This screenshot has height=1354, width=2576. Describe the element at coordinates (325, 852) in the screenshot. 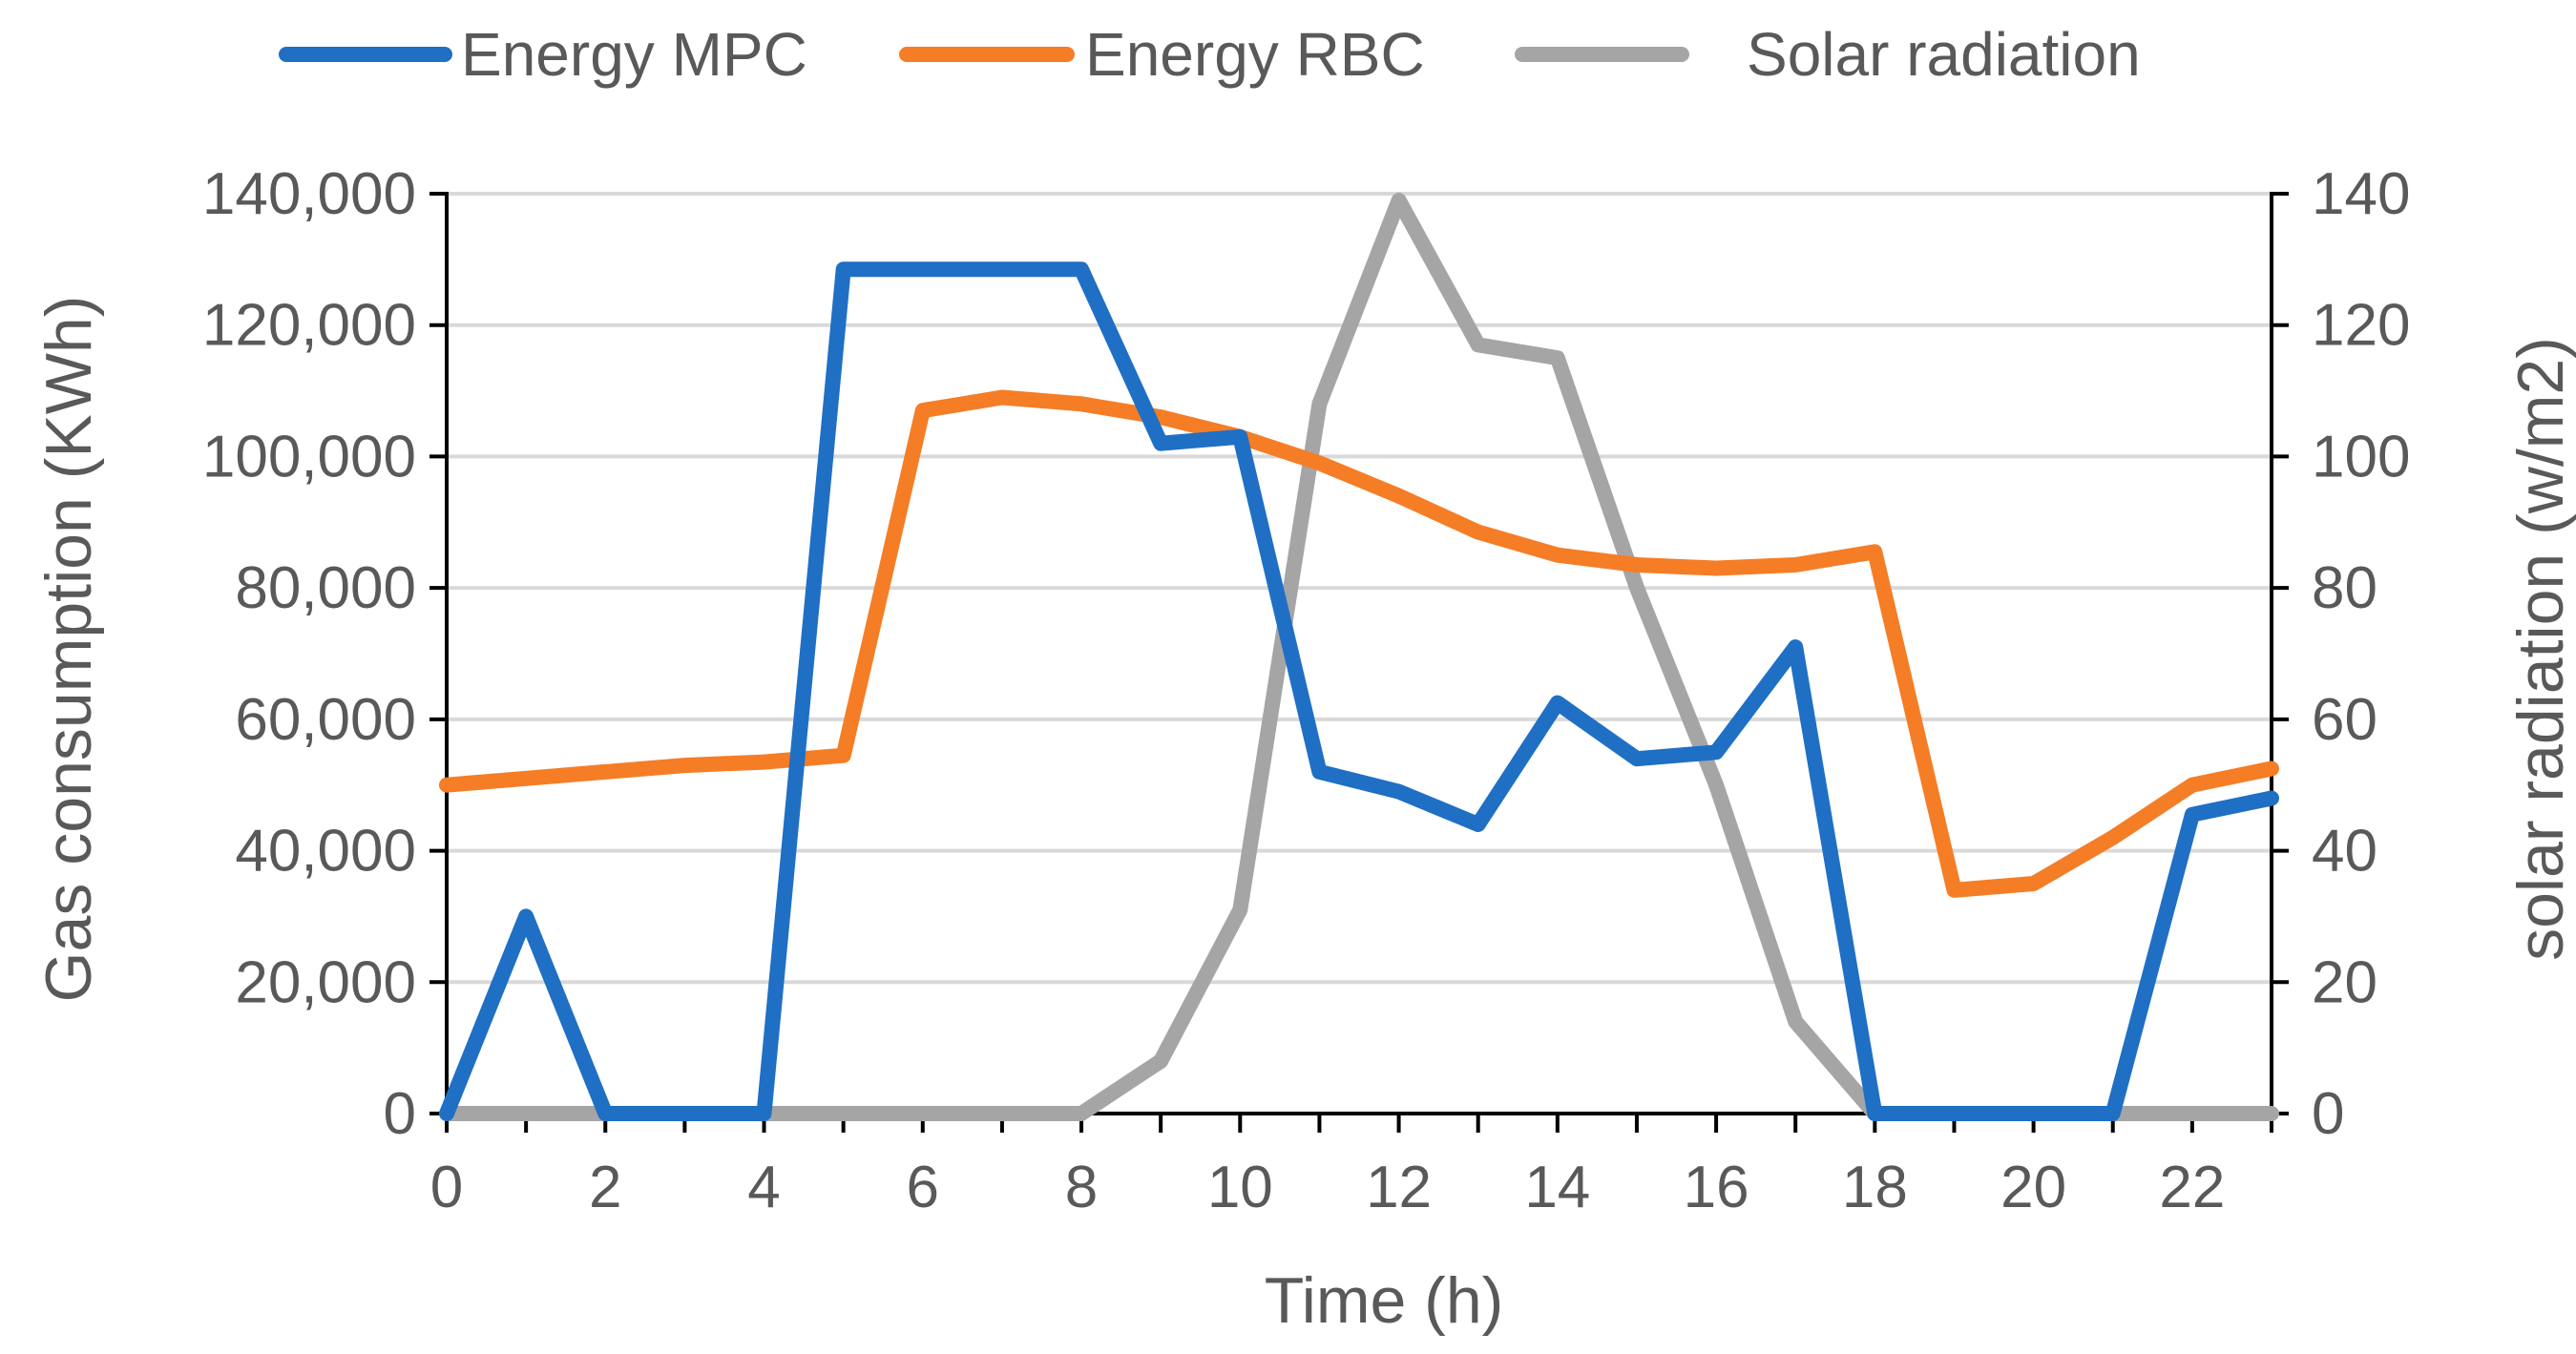

I see `y-tick-label: 40,000` at that location.